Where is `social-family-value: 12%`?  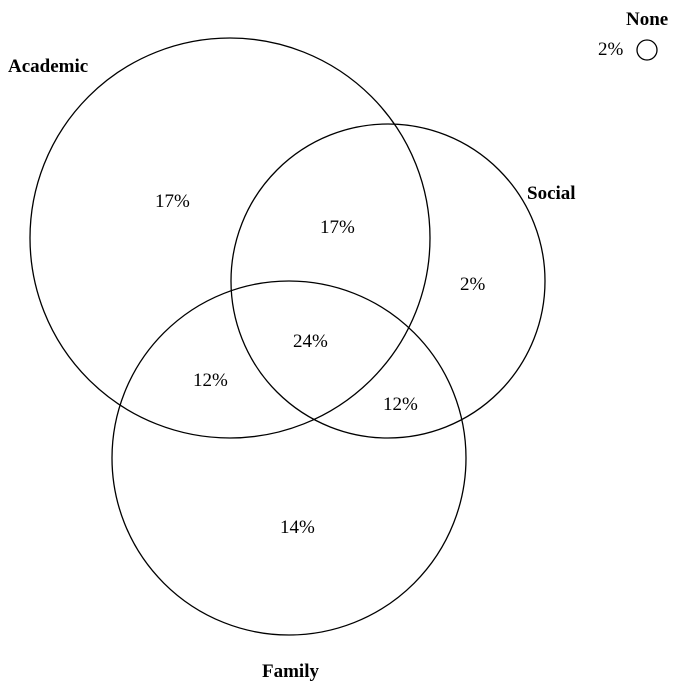
social-family-value: 12% is located at coordinates (400, 404).